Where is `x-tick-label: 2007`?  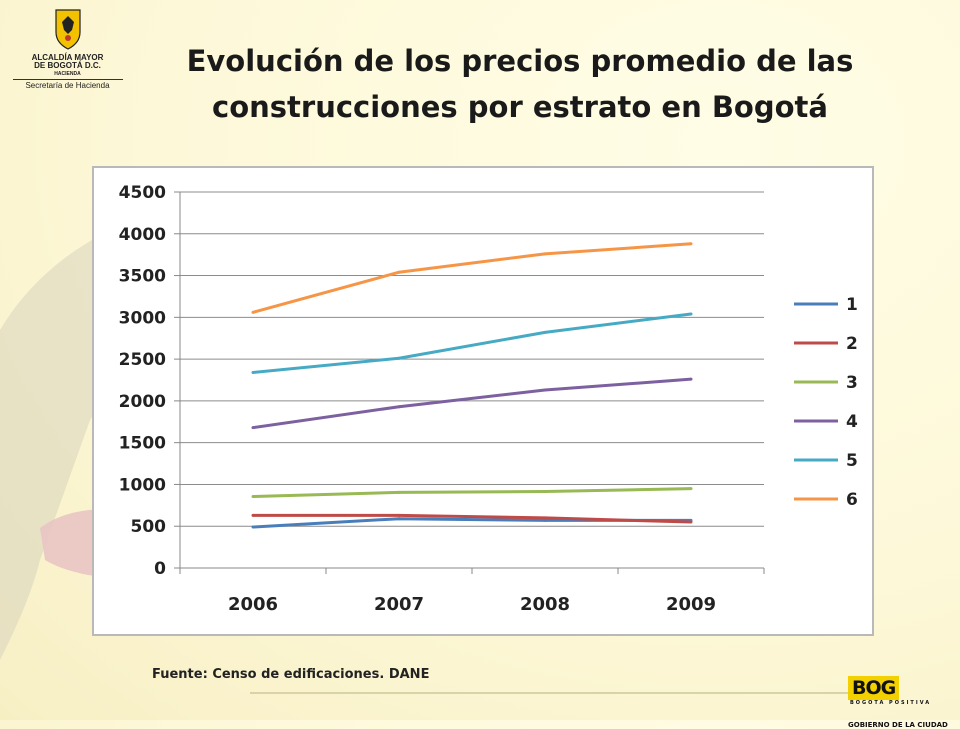
x-tick-label: 2007 is located at coordinates (399, 604).